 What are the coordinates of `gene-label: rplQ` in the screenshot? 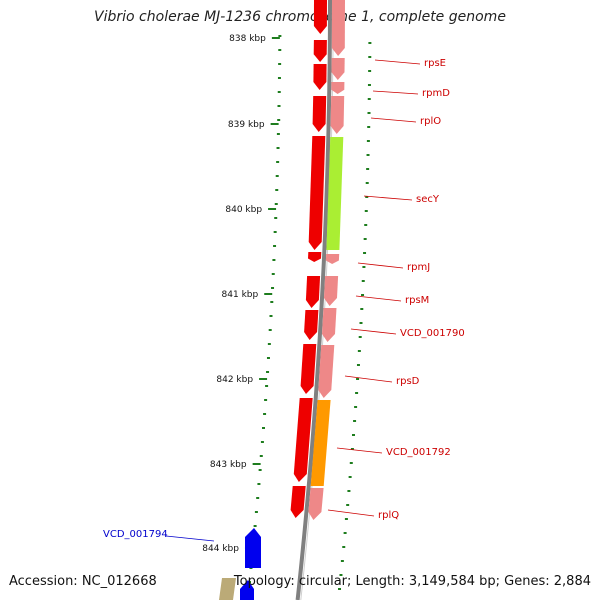 It's located at (388, 515).